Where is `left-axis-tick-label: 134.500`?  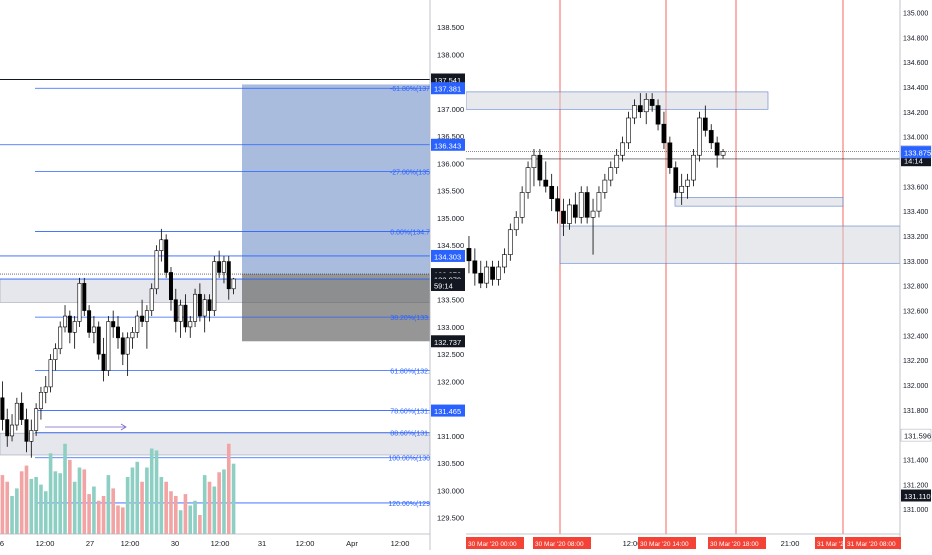 left-axis-tick-label: 134.500 is located at coordinates (450, 245).